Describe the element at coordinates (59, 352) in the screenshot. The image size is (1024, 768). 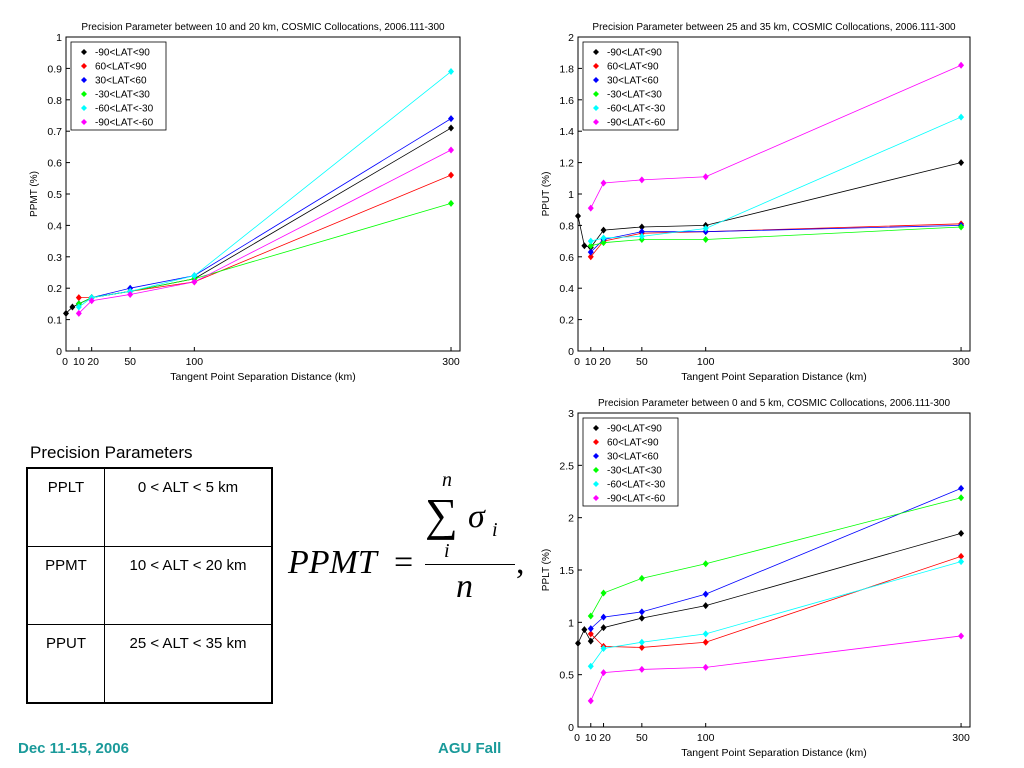
I see `y-tick-label: 0` at that location.